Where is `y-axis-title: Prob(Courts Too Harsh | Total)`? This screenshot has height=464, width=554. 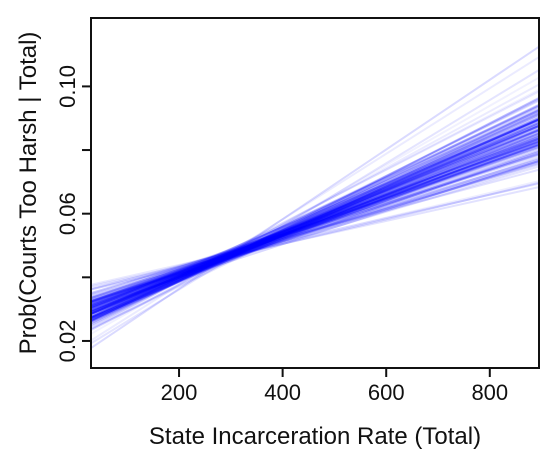
y-axis-title: Prob(Courts Too Harsh | Total) is located at coordinates (28, 193).